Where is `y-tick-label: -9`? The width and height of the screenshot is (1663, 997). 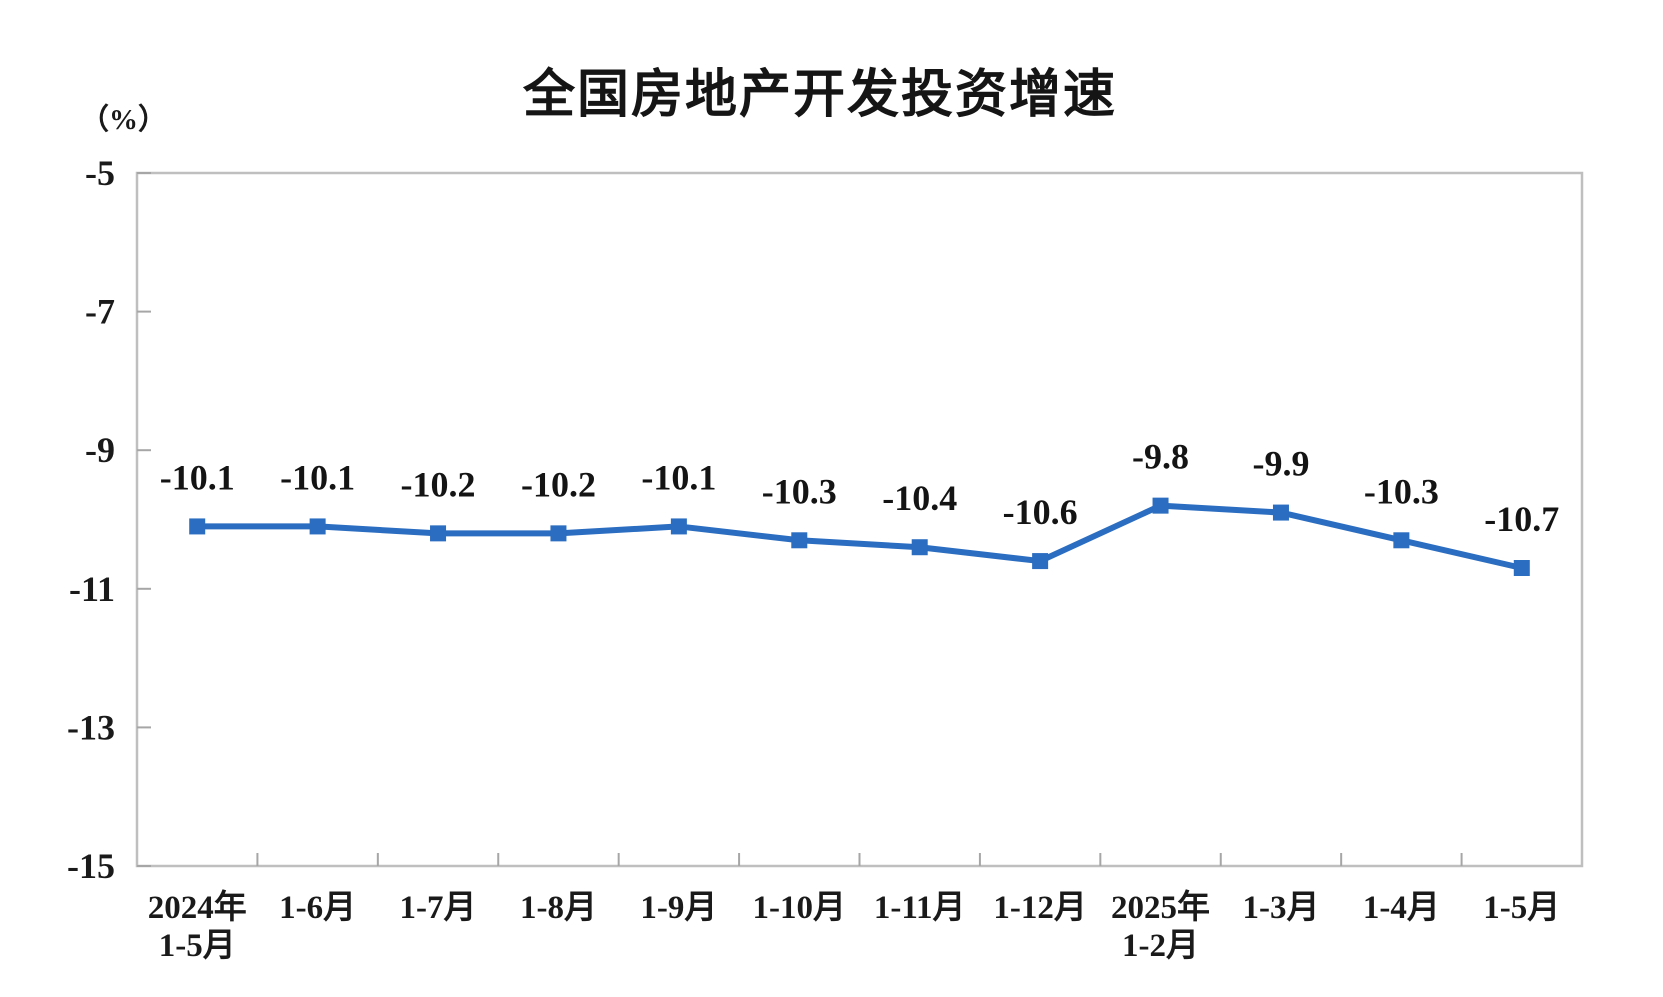 y-tick-label: -9 is located at coordinates (100, 450).